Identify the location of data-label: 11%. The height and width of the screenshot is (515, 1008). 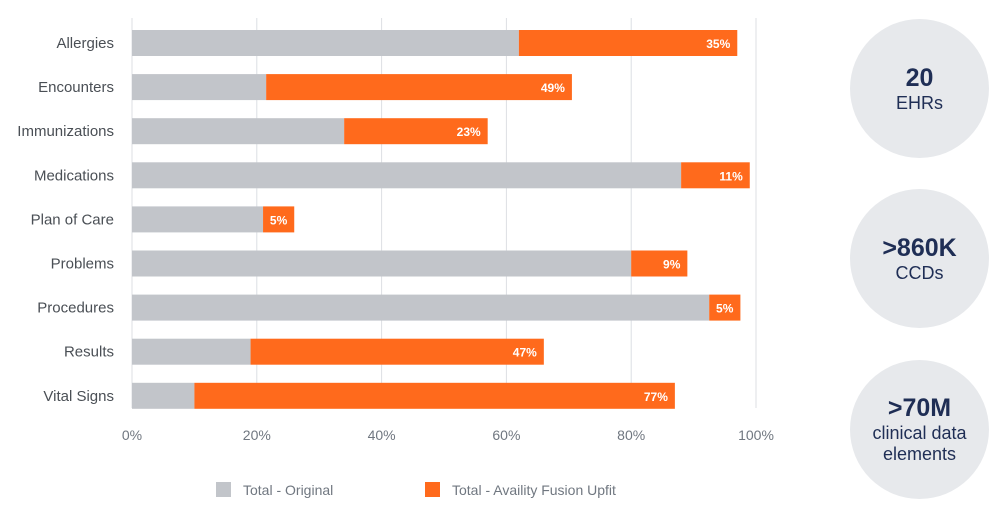
(731, 176).